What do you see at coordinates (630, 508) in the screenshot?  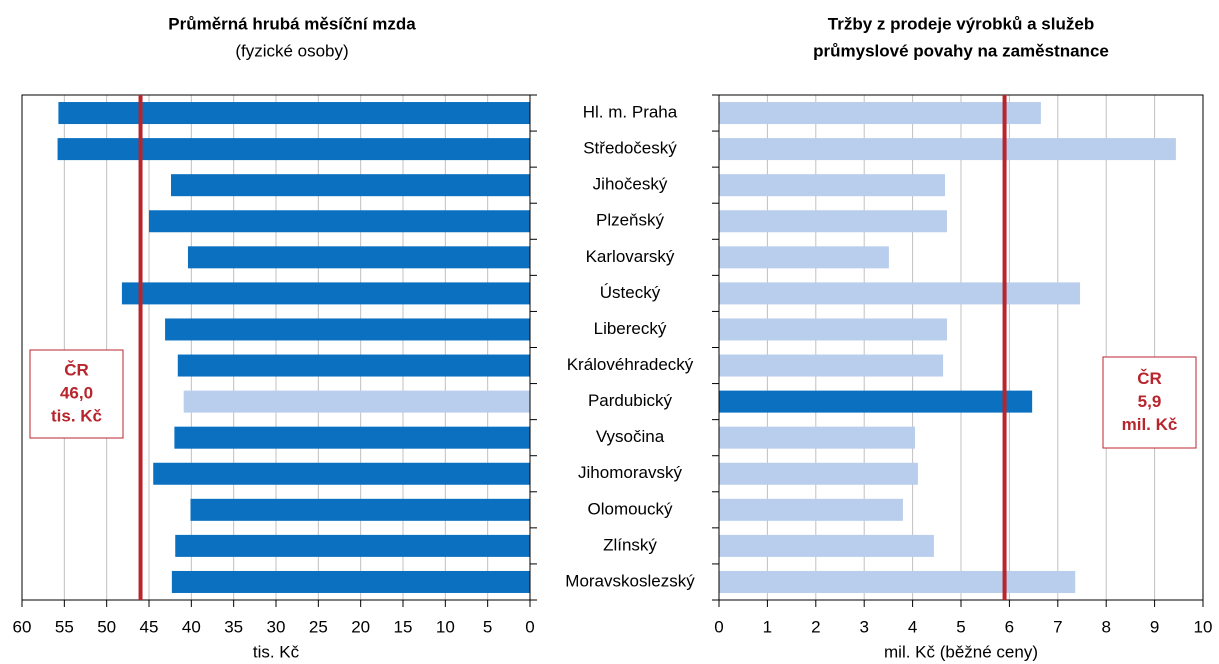 I see `category-label: Olomoucký` at bounding box center [630, 508].